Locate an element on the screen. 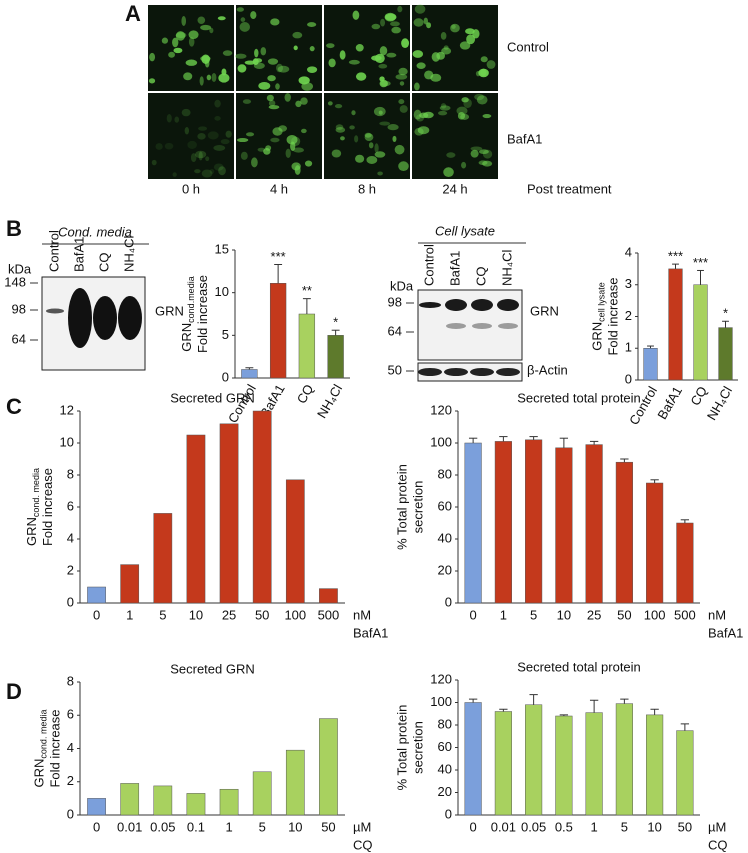  lane-label: NH₄Cl is located at coordinates (128, 254).